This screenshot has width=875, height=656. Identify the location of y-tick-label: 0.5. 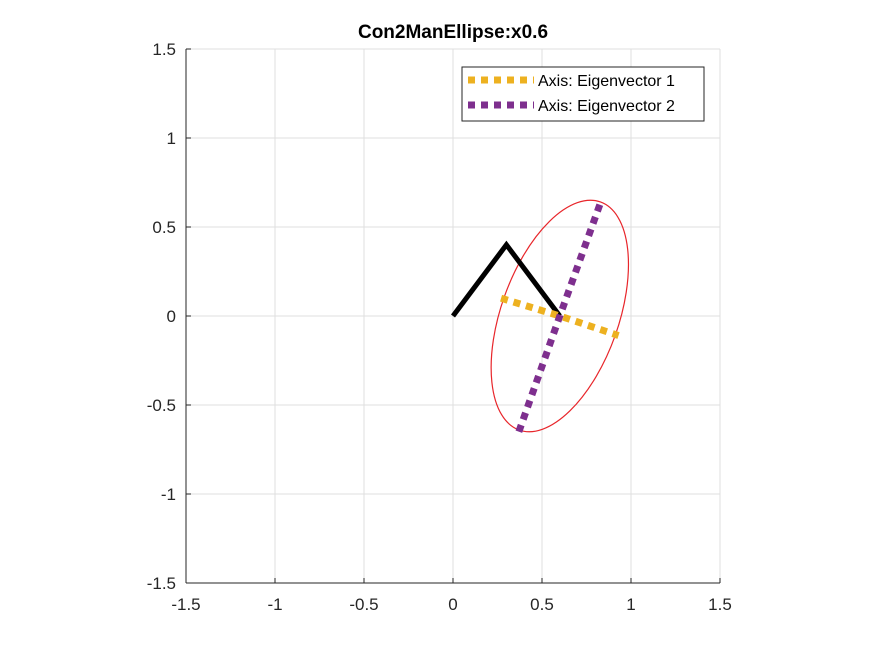
(164, 227).